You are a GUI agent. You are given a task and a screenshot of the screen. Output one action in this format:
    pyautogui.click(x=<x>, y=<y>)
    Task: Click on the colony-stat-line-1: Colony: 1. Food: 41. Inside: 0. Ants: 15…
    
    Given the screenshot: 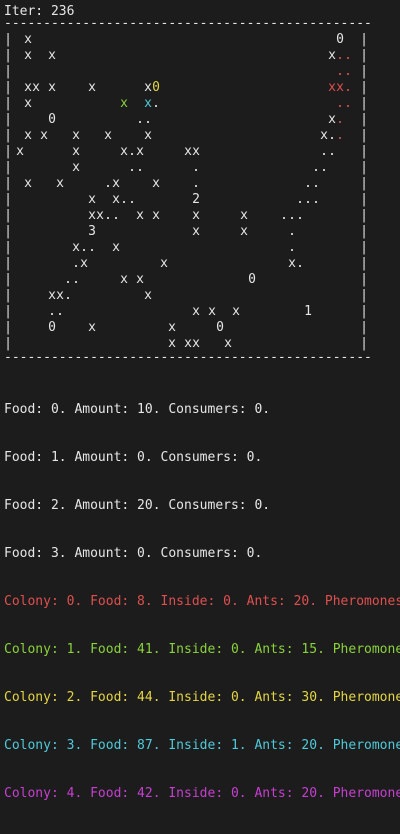 What is the action you would take?
    pyautogui.click(x=202, y=649)
    